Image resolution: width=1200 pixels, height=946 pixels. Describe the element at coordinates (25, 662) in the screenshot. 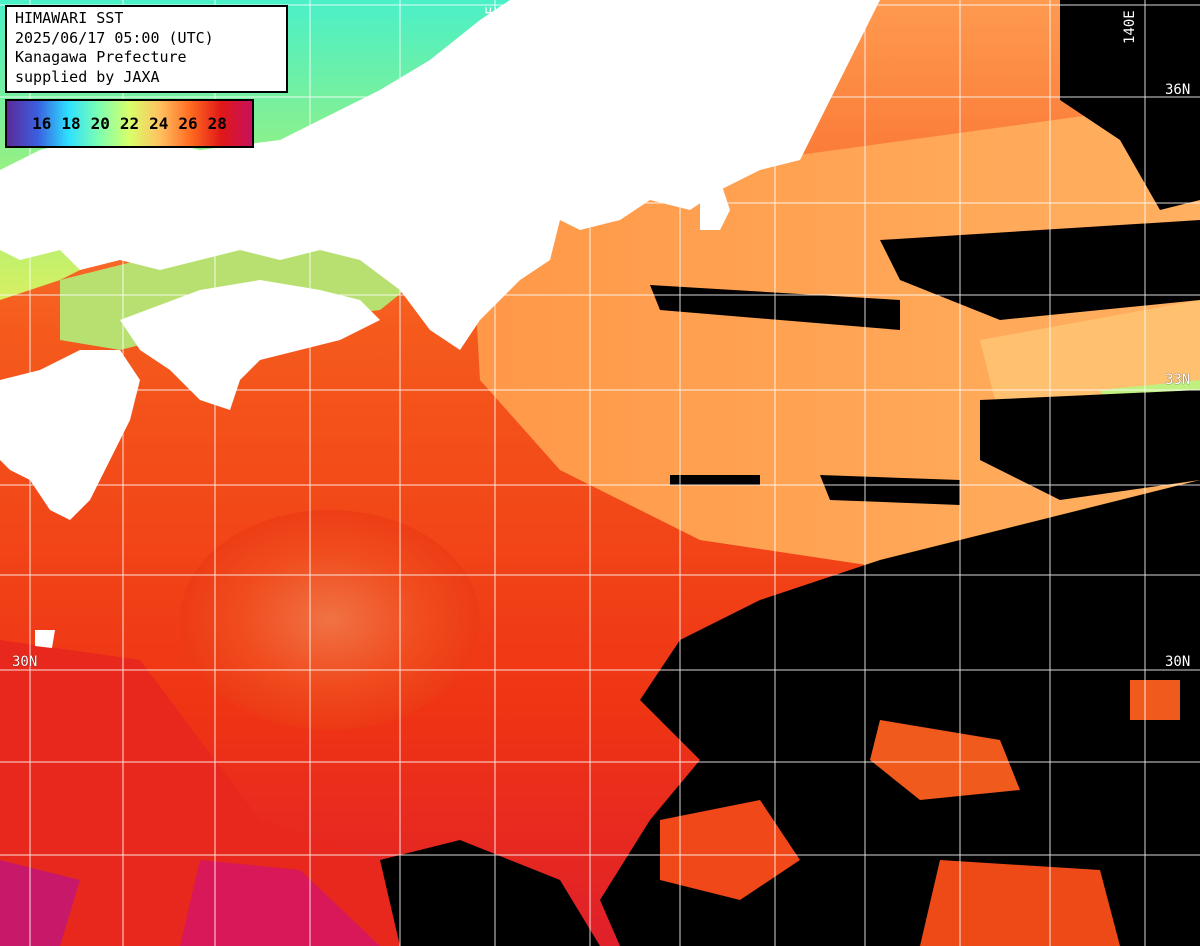

I see `lat-label-30n-west: 30N` at that location.